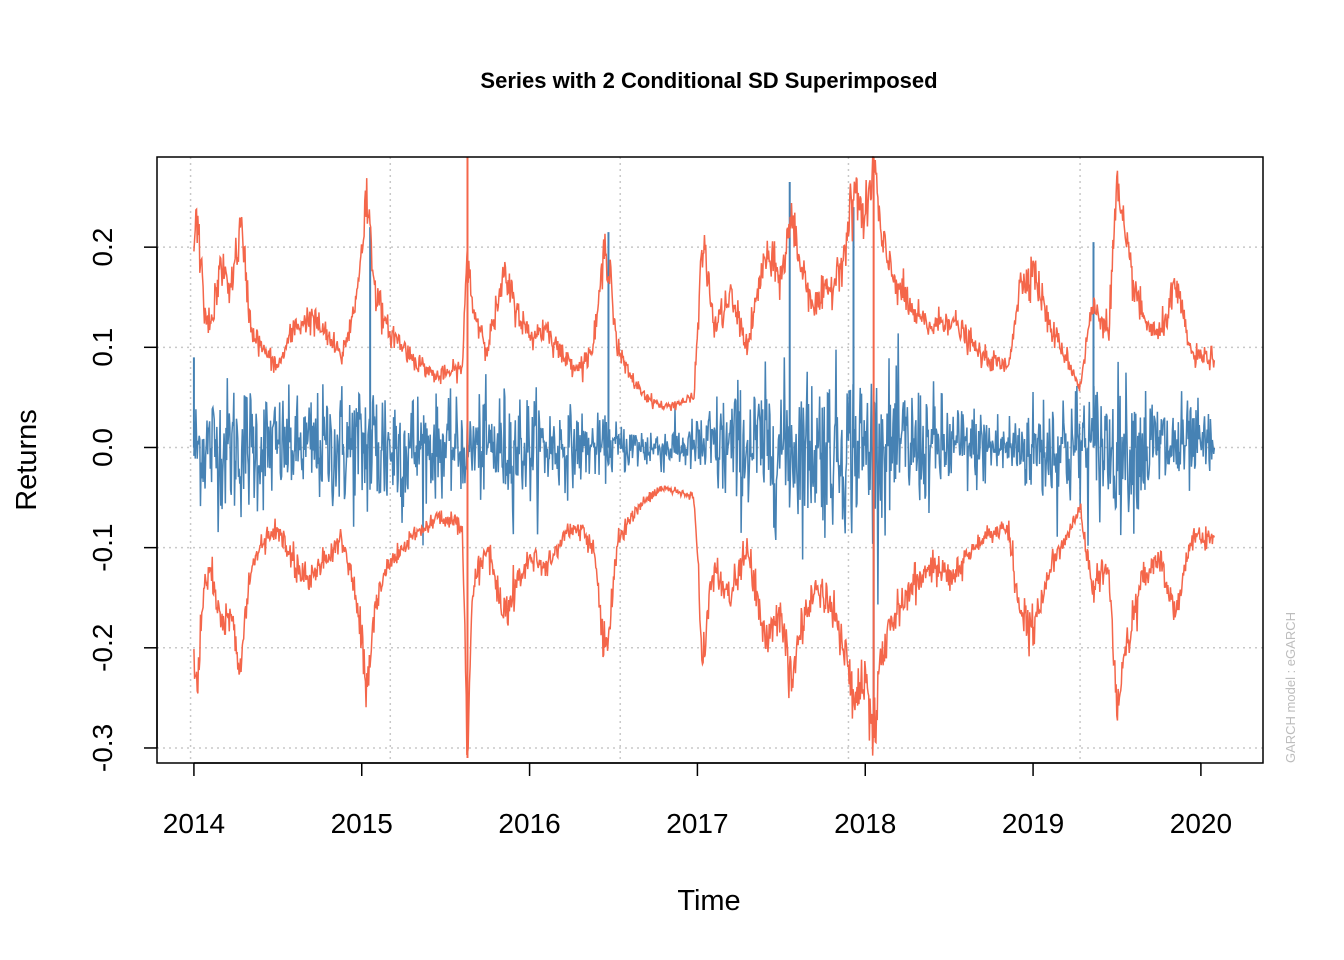  I want to click on y-tick-label: -0.3, so click(102, 748).